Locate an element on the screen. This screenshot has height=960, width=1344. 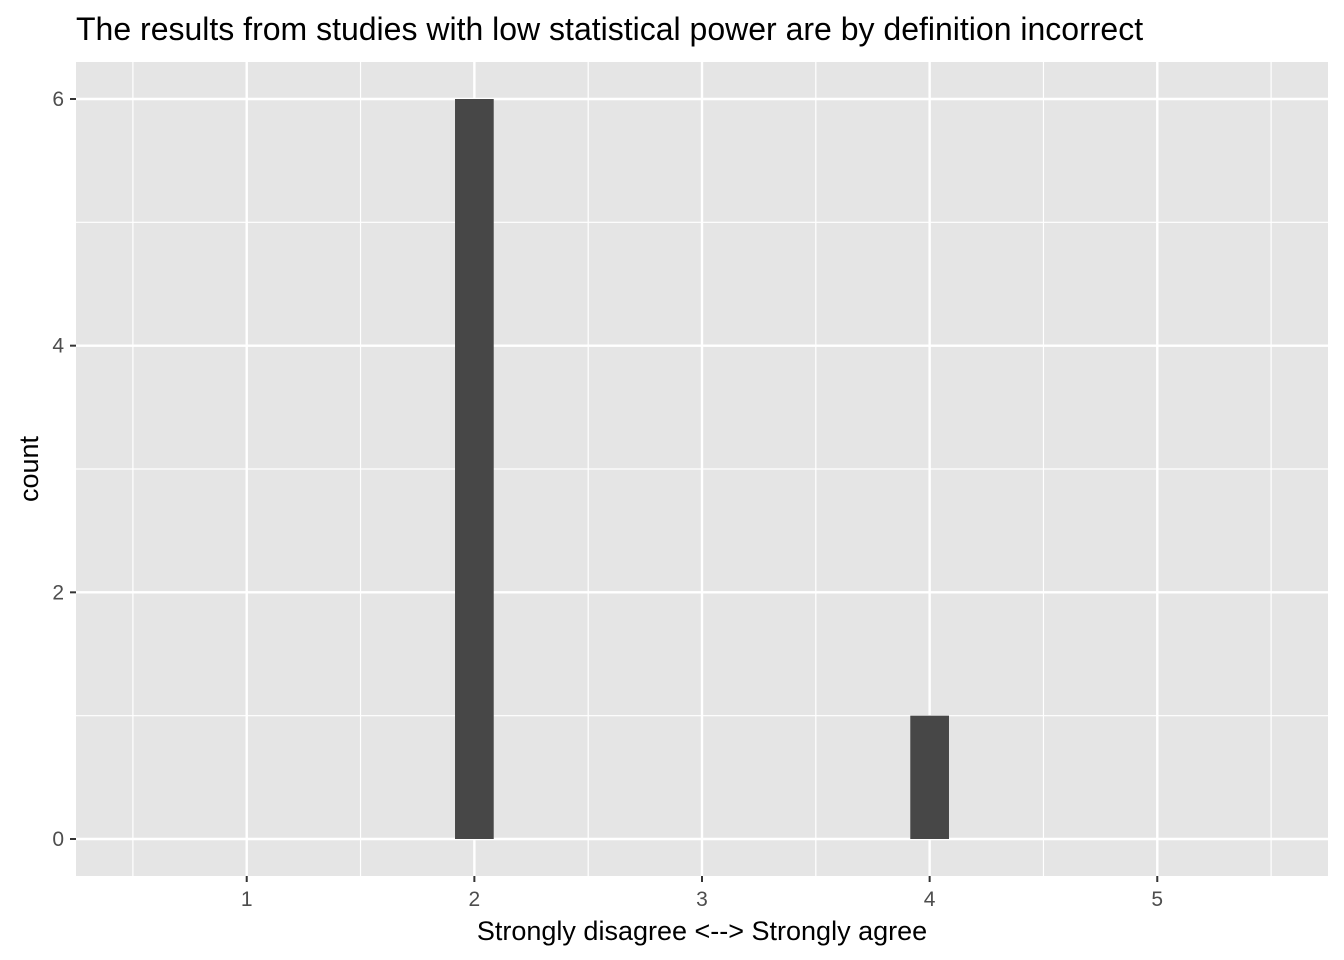
y-axis-title: count is located at coordinates (29, 468).